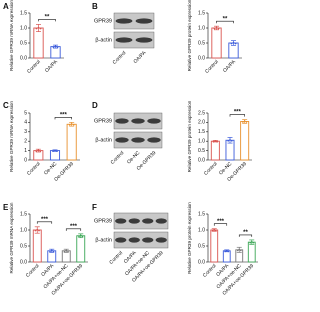 The image size is (320, 312). Describe the element at coordinates (94, 207) in the screenshot. I see `panel-label: F` at that location.